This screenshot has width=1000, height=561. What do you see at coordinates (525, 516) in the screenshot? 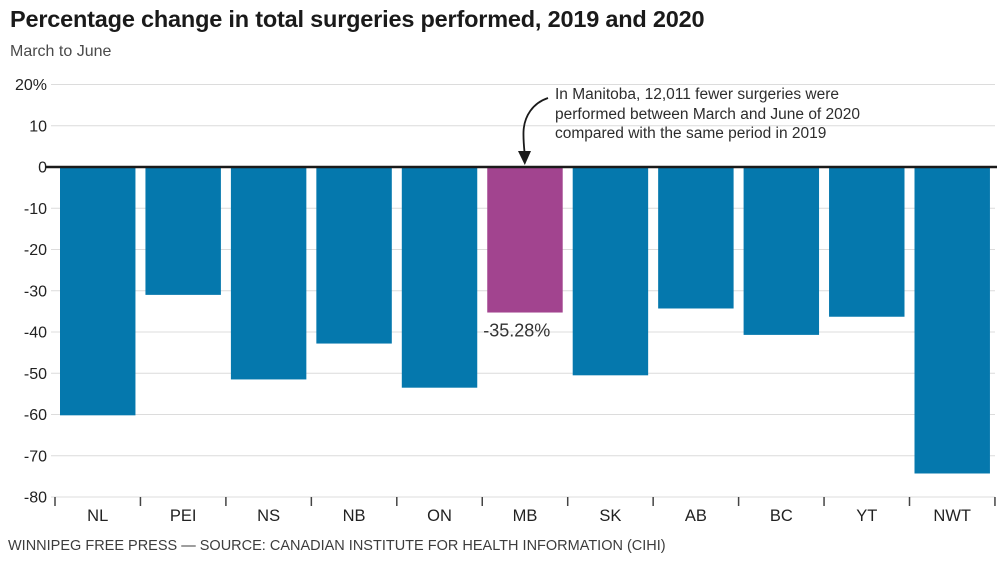
I see `x-axis-label-mb: MB` at bounding box center [525, 516].